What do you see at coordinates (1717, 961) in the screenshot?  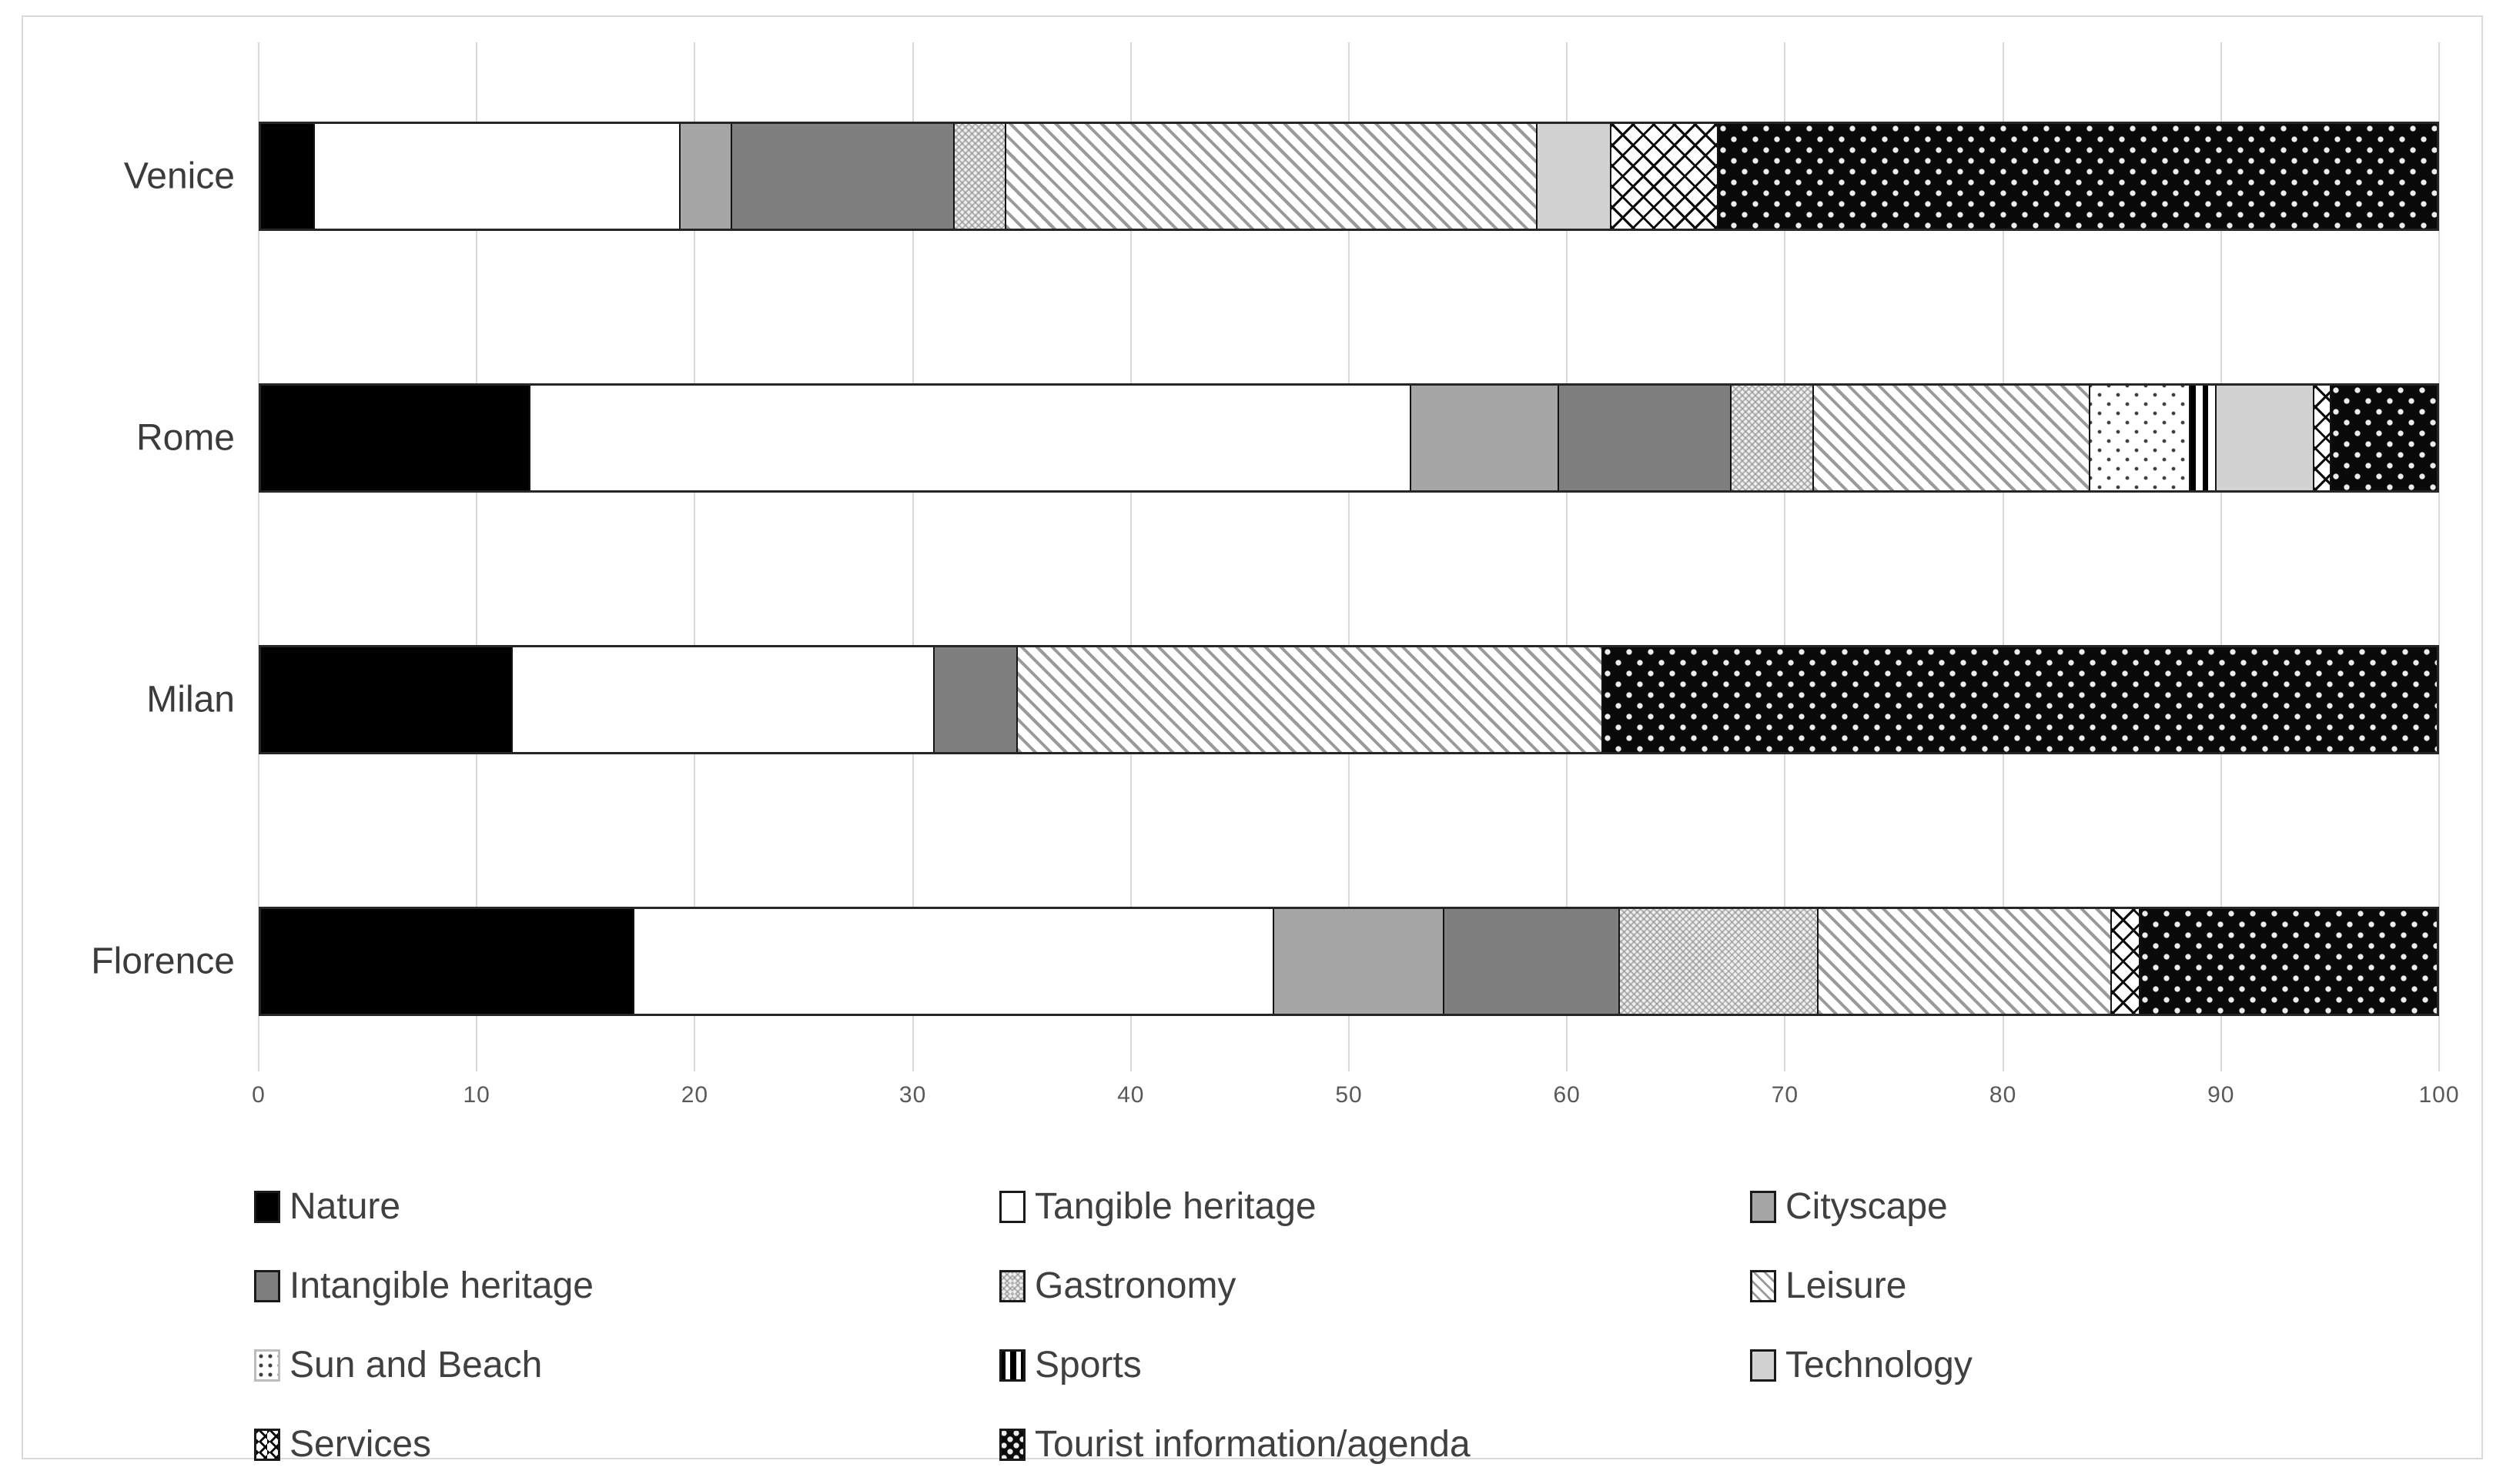 I see `segment-florence-gastronomy` at bounding box center [1717, 961].